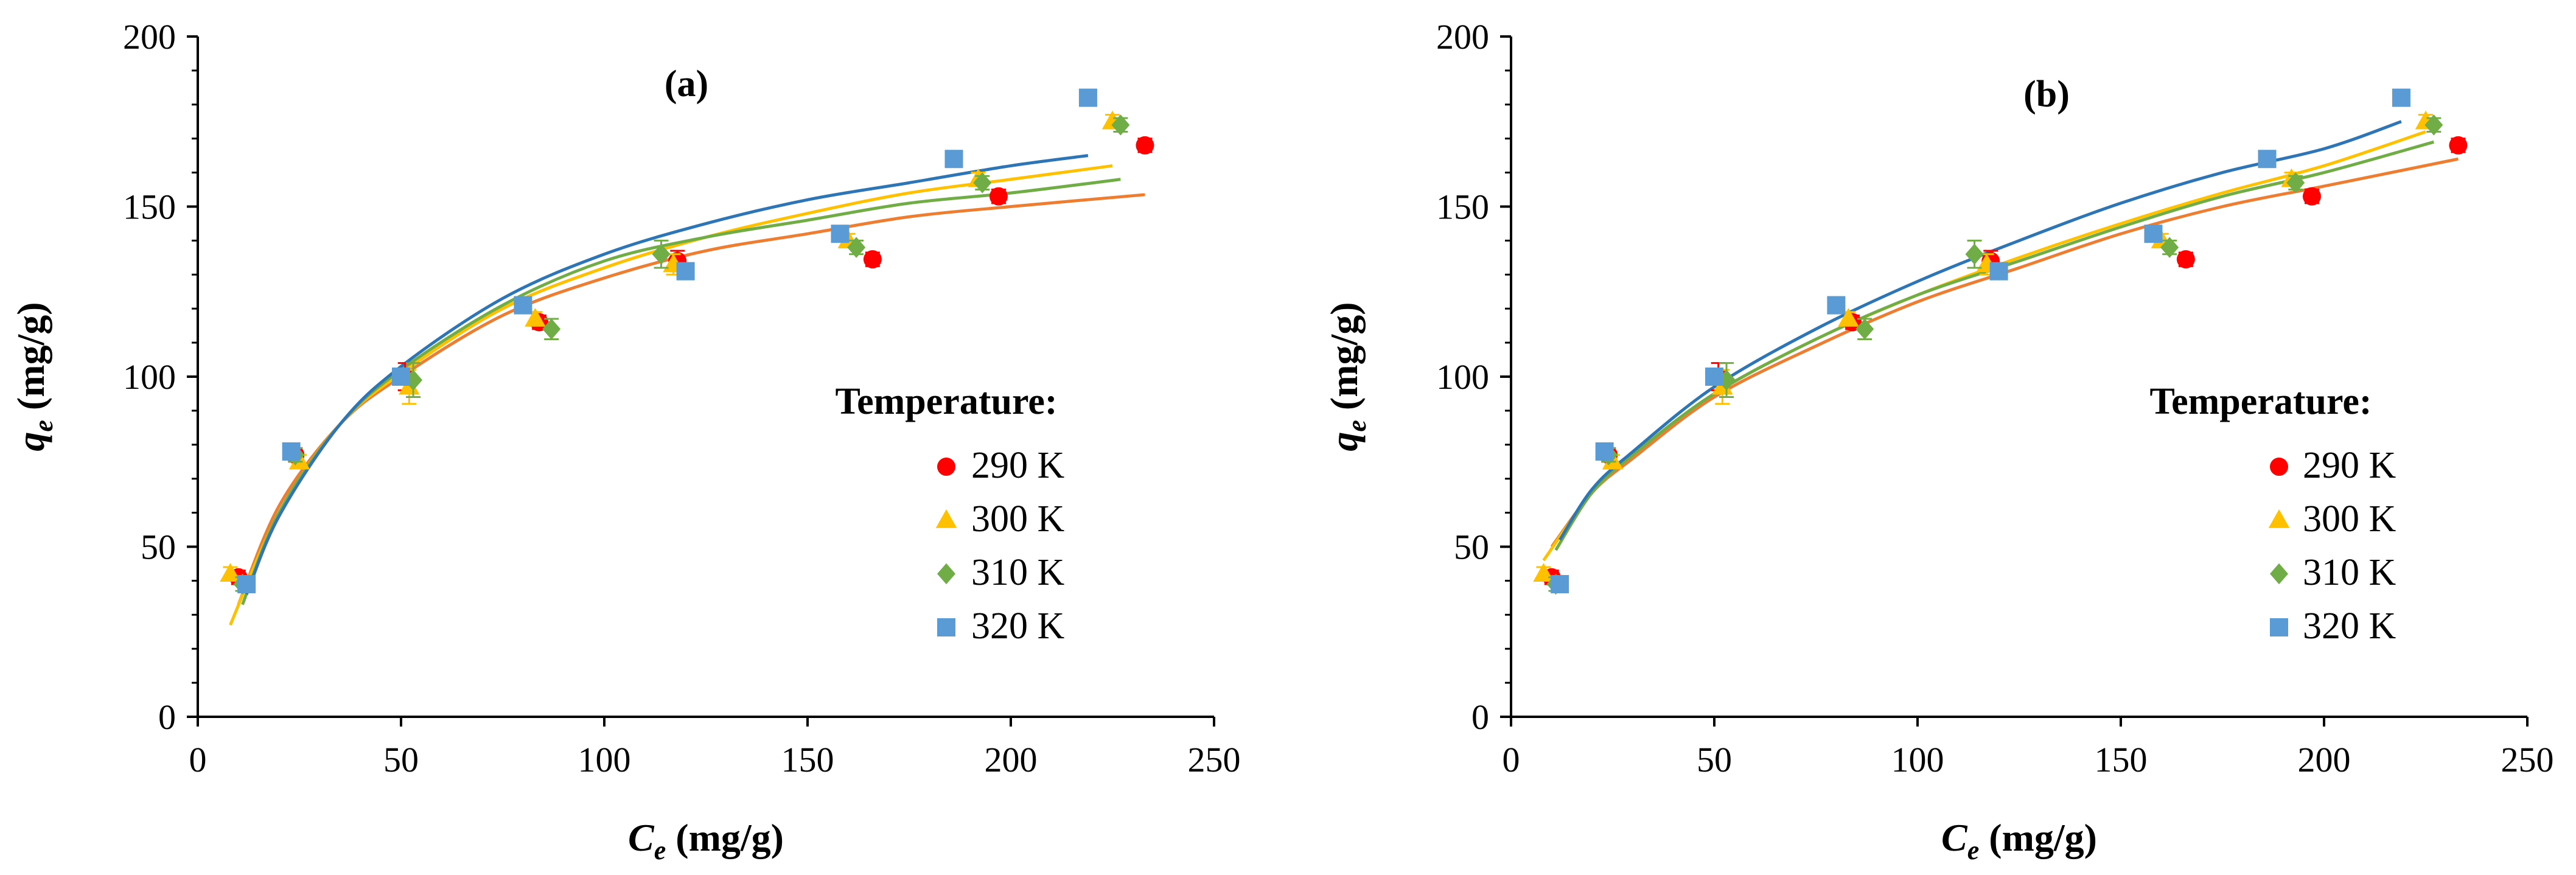 The height and width of the screenshot is (875, 2576). Describe the element at coordinates (2046, 94) in the screenshot. I see `panel-label-b: (b)` at that location.